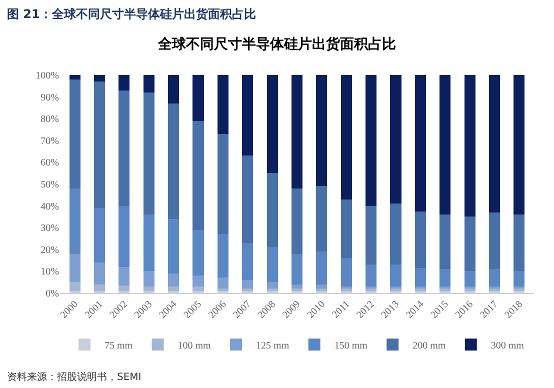  I want to click on y-tick-label: 30%, so click(49, 228).